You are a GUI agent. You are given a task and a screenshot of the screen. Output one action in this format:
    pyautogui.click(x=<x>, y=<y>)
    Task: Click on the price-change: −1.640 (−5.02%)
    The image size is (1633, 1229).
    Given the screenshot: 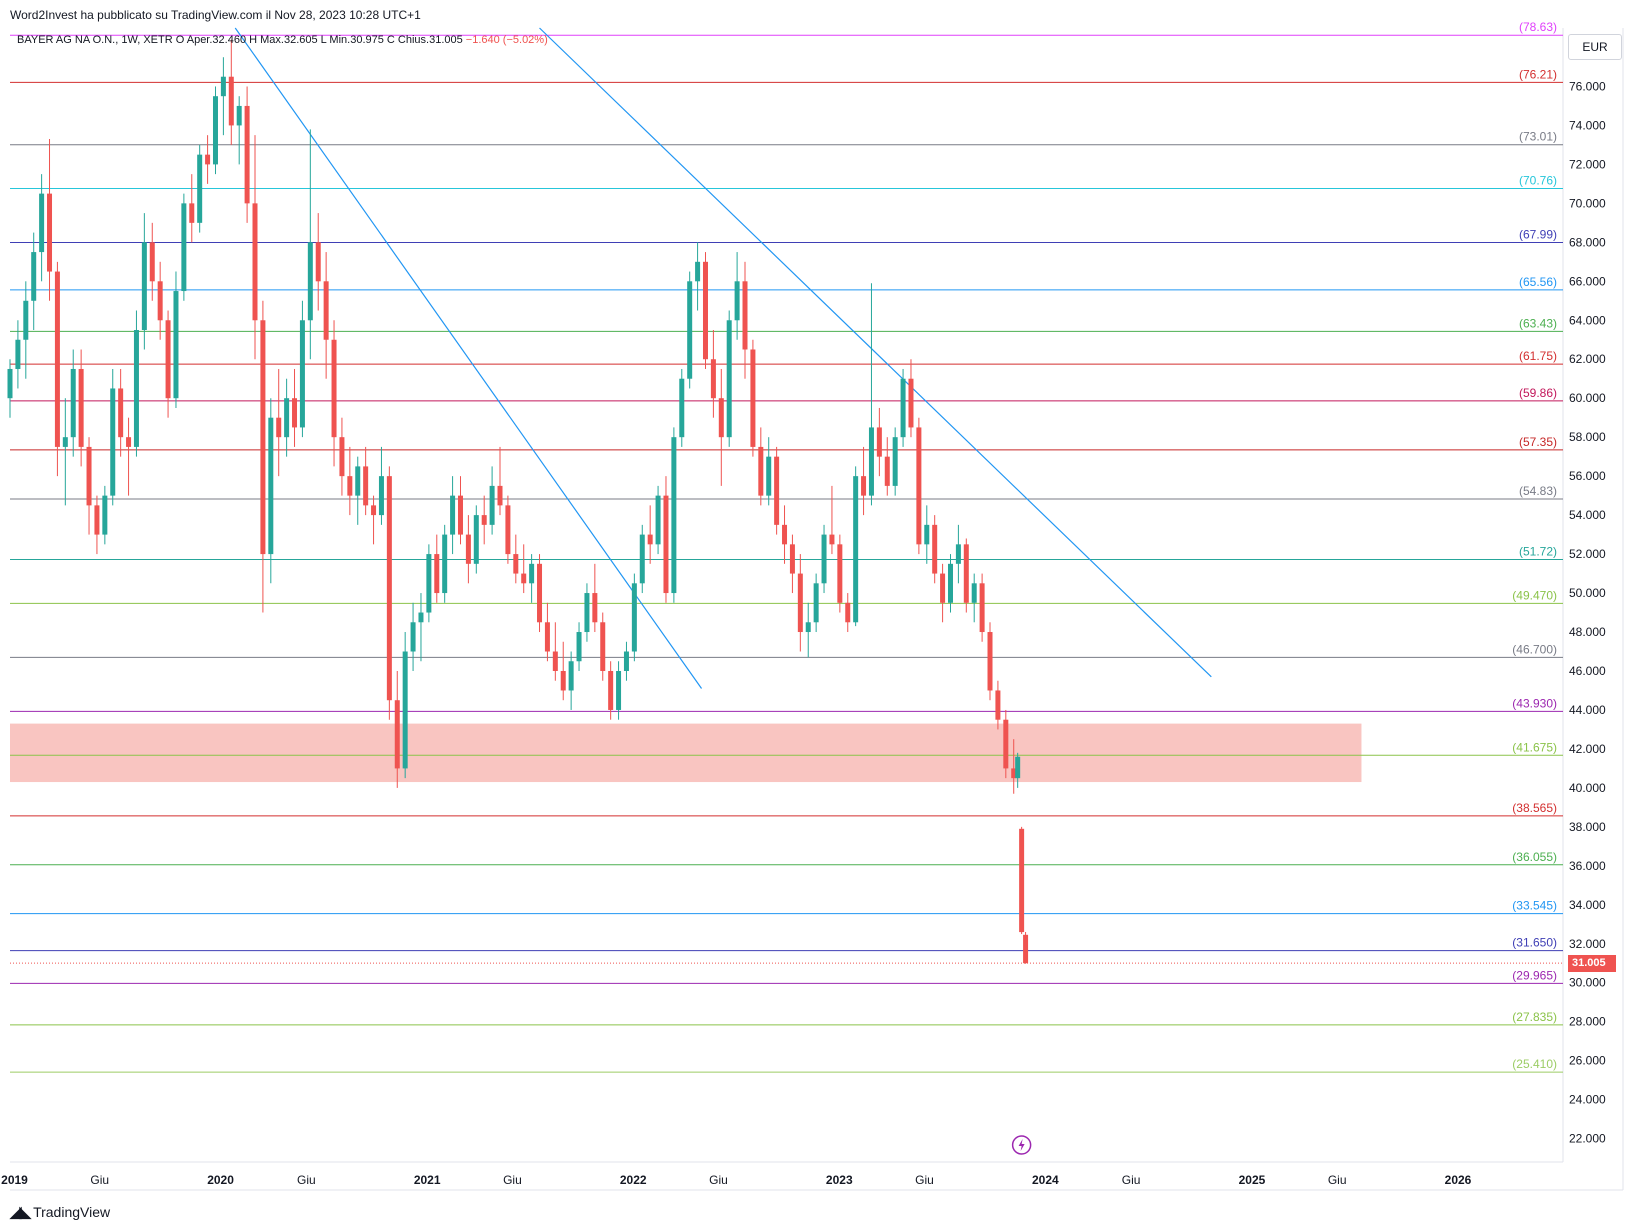 What is the action you would take?
    pyautogui.click(x=506, y=40)
    